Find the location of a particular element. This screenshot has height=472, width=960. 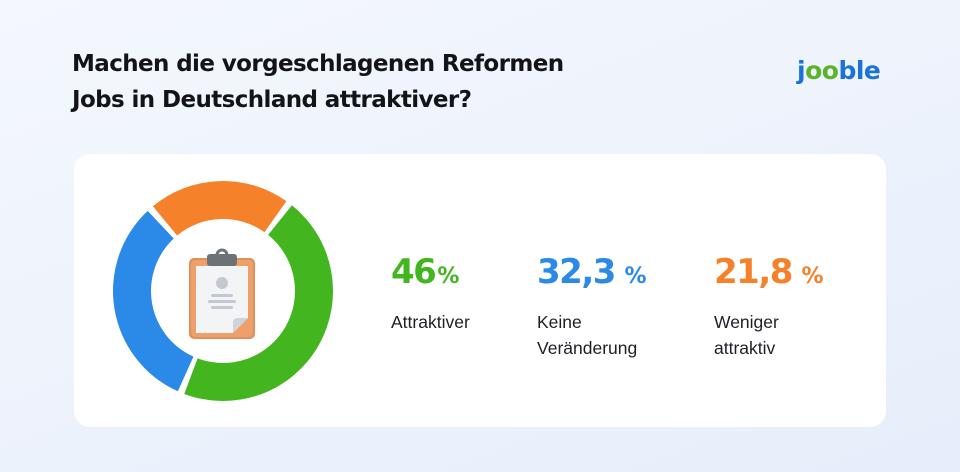

donut-segments is located at coordinates (223, 291).